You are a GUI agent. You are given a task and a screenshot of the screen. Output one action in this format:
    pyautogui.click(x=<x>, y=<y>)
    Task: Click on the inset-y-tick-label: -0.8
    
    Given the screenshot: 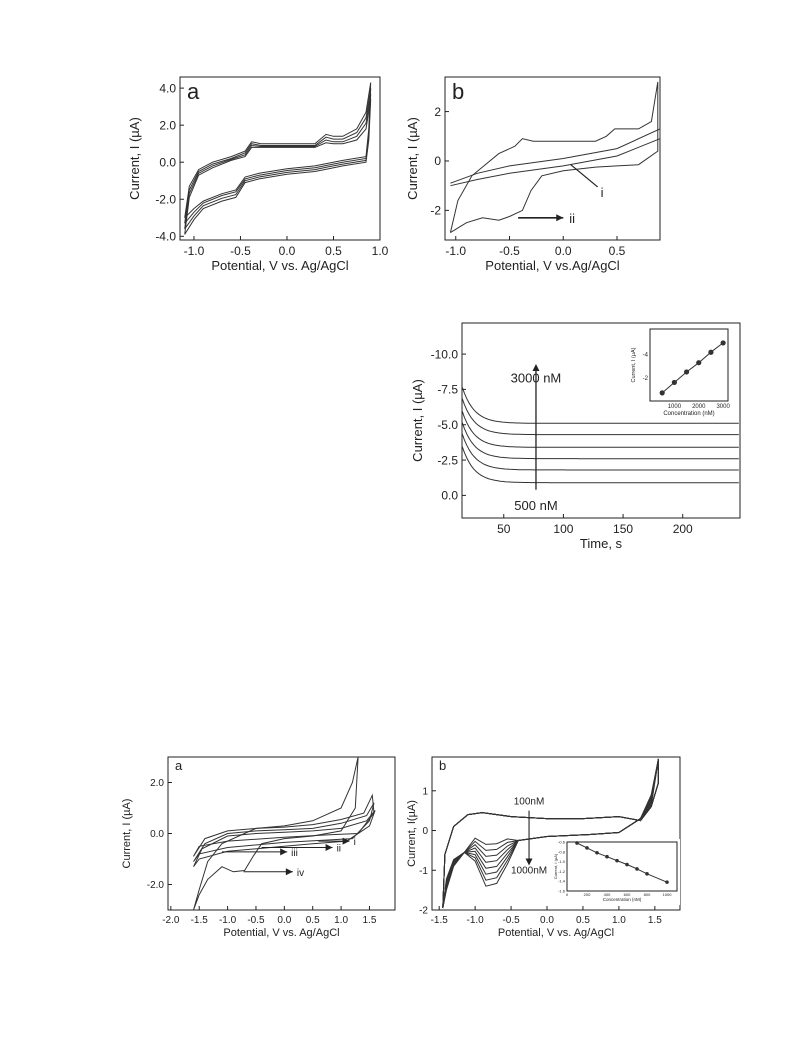 What is the action you would take?
    pyautogui.click(x=562, y=851)
    